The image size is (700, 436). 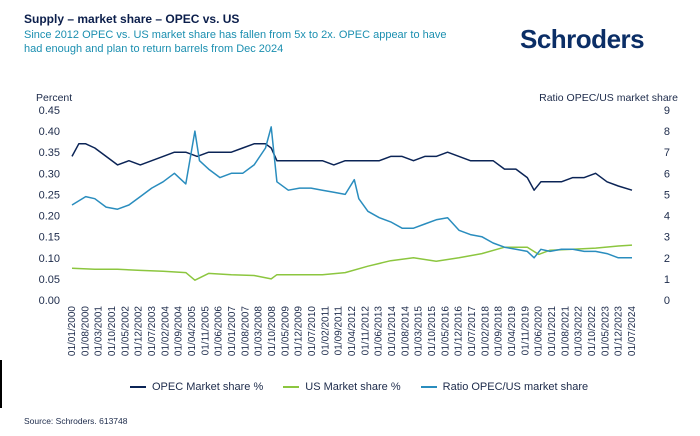 What do you see at coordinates (667, 195) in the screenshot?
I see `y-tick-right: 5` at bounding box center [667, 195].